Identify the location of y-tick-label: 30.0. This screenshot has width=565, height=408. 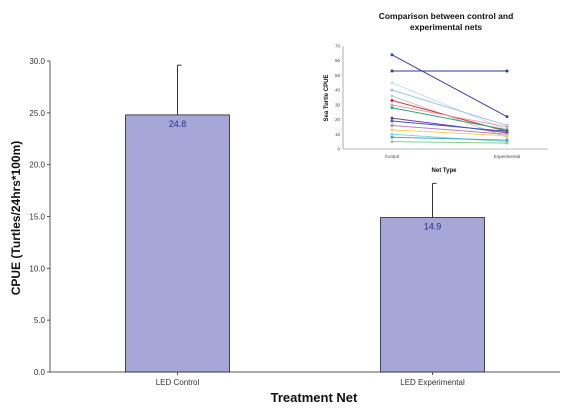
(37, 61).